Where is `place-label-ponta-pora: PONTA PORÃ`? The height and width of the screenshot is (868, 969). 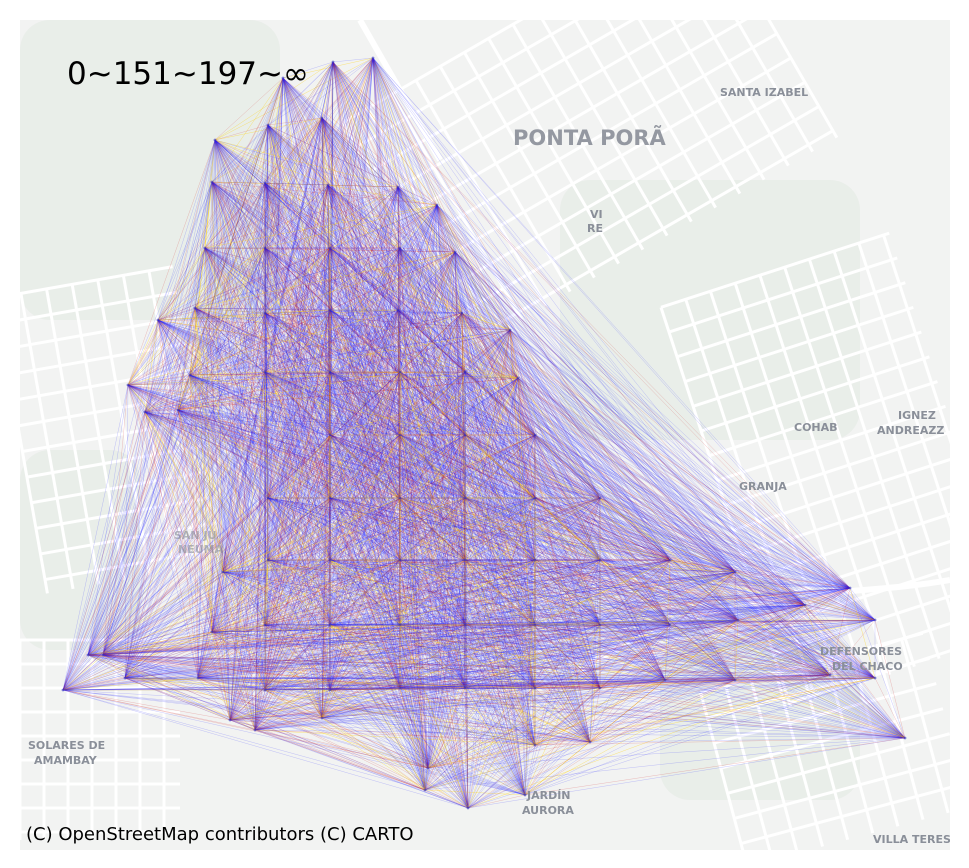
place-label-ponta-pora: PONTA PORÃ is located at coordinates (589, 137).